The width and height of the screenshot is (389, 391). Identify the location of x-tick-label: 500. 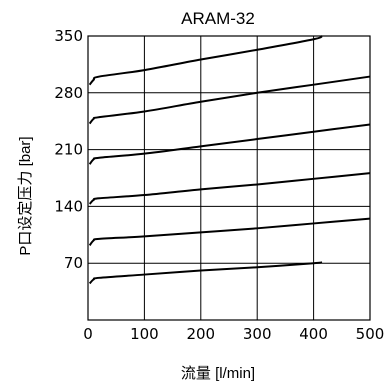
(370, 334).